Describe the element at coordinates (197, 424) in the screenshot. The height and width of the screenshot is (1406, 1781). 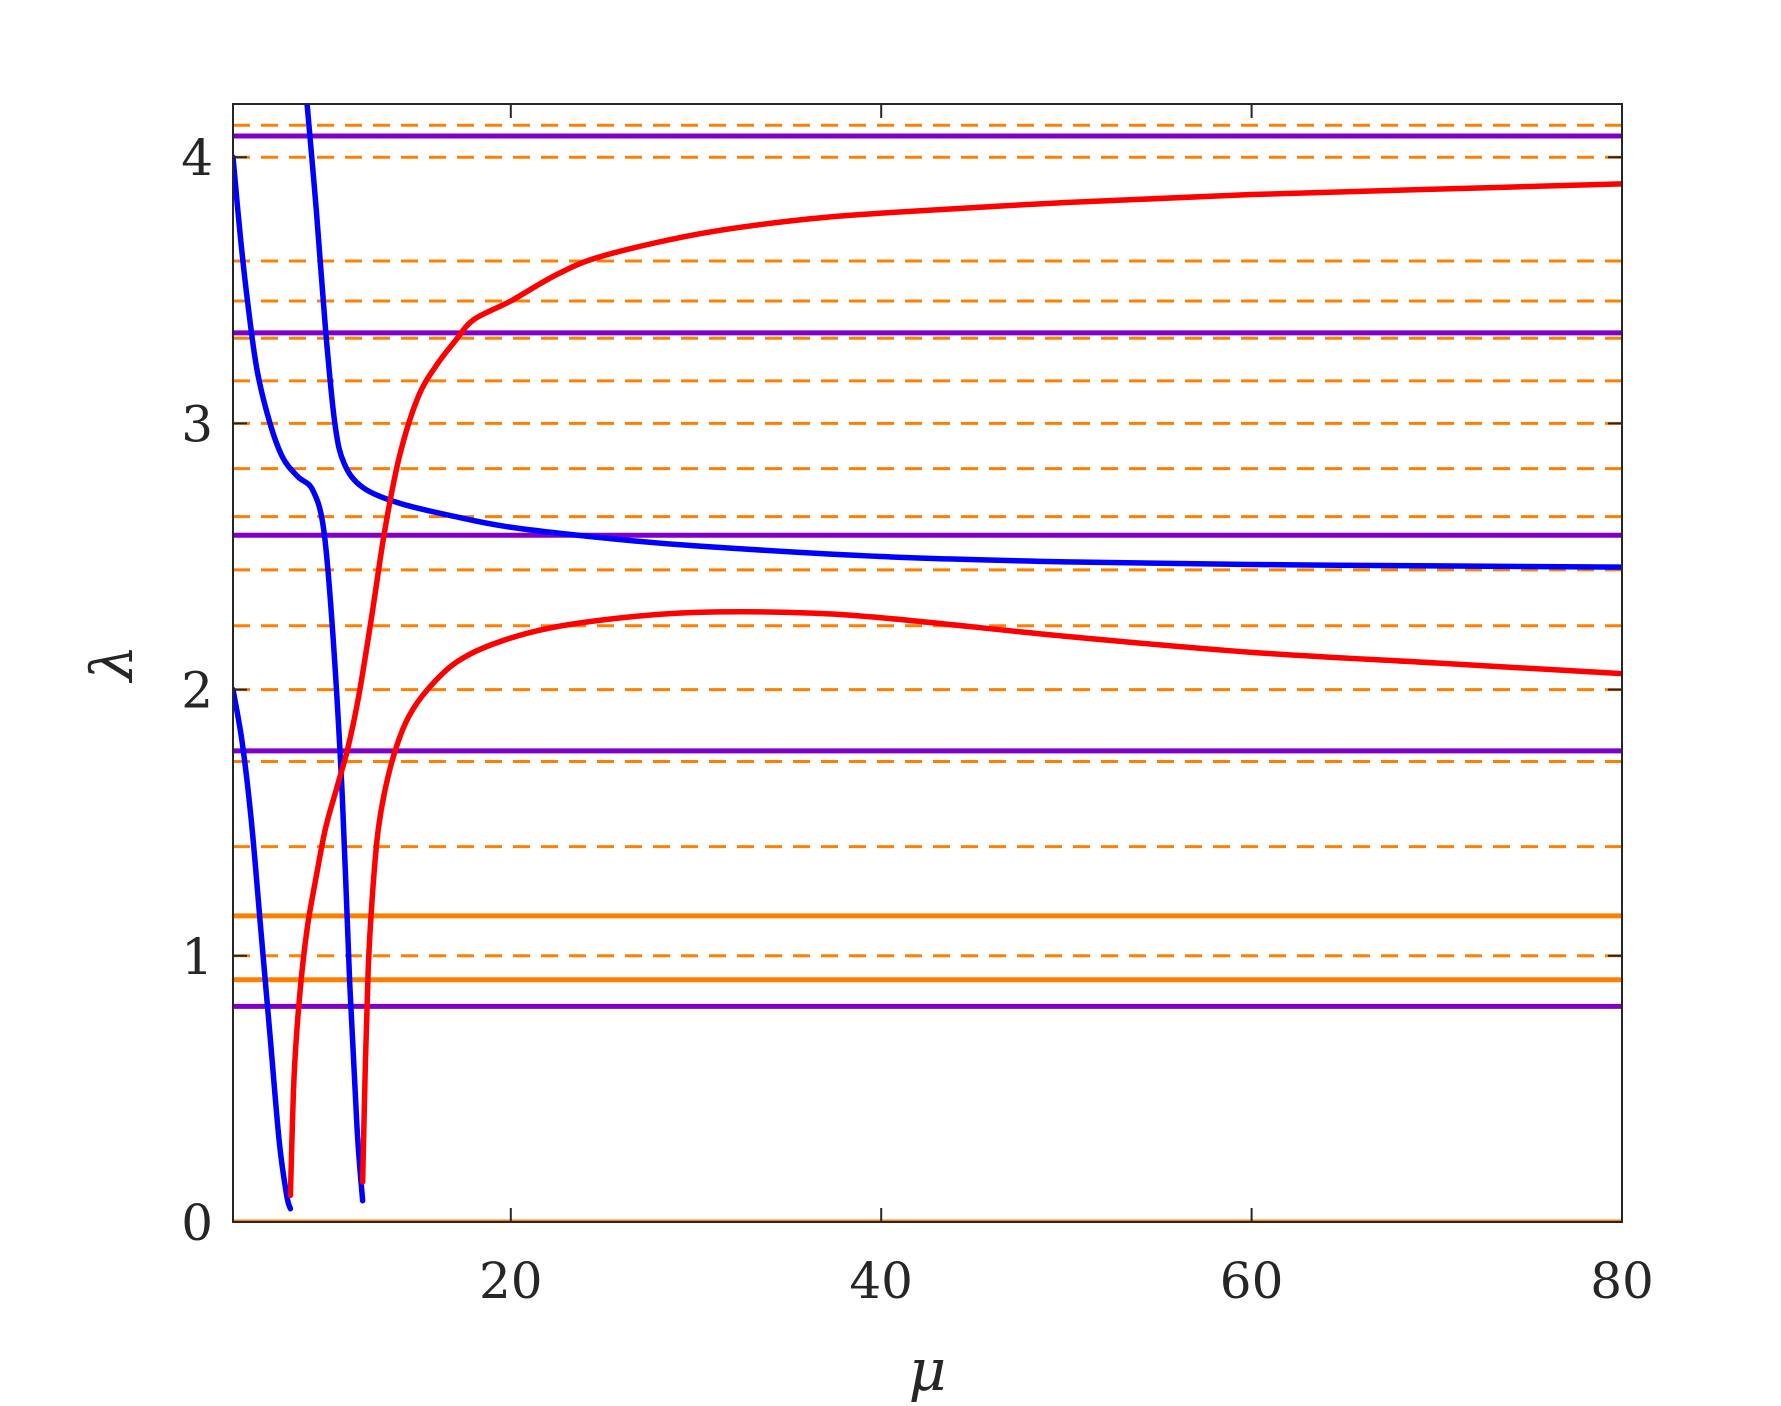
I see `y-tick-label-3: 3` at that location.